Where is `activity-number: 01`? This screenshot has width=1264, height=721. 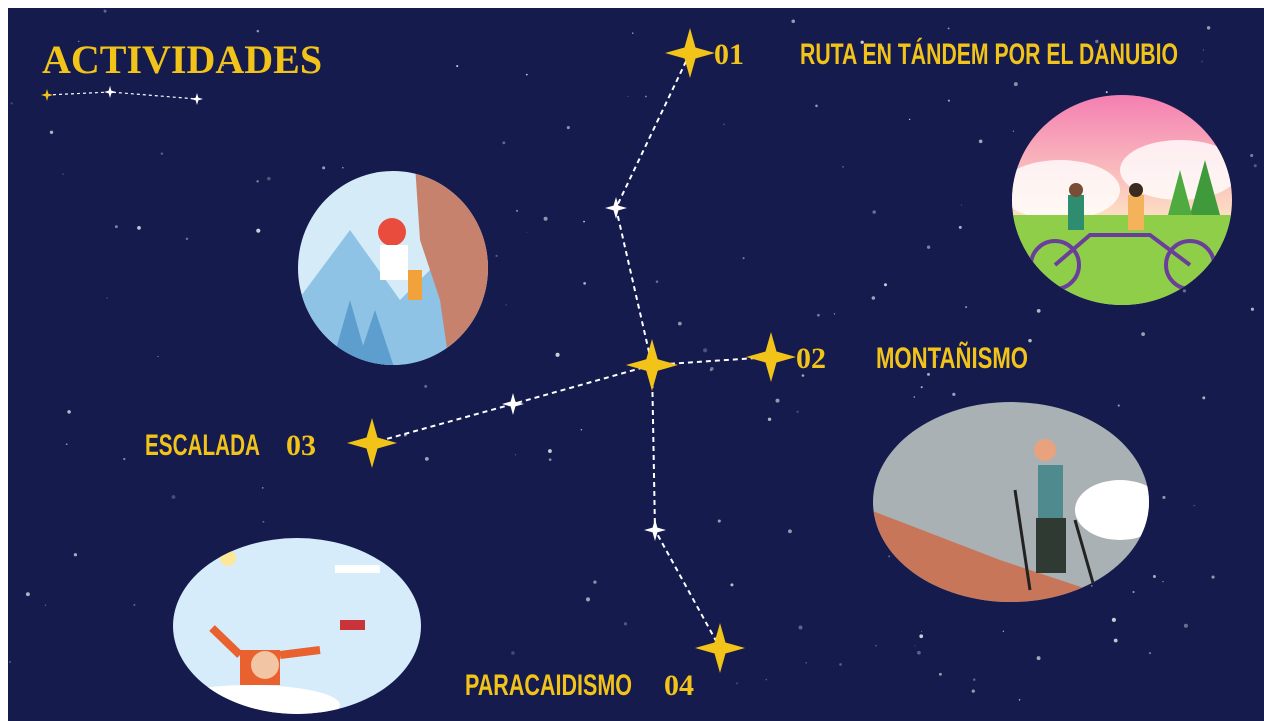 activity-number: 01 is located at coordinates (729, 54).